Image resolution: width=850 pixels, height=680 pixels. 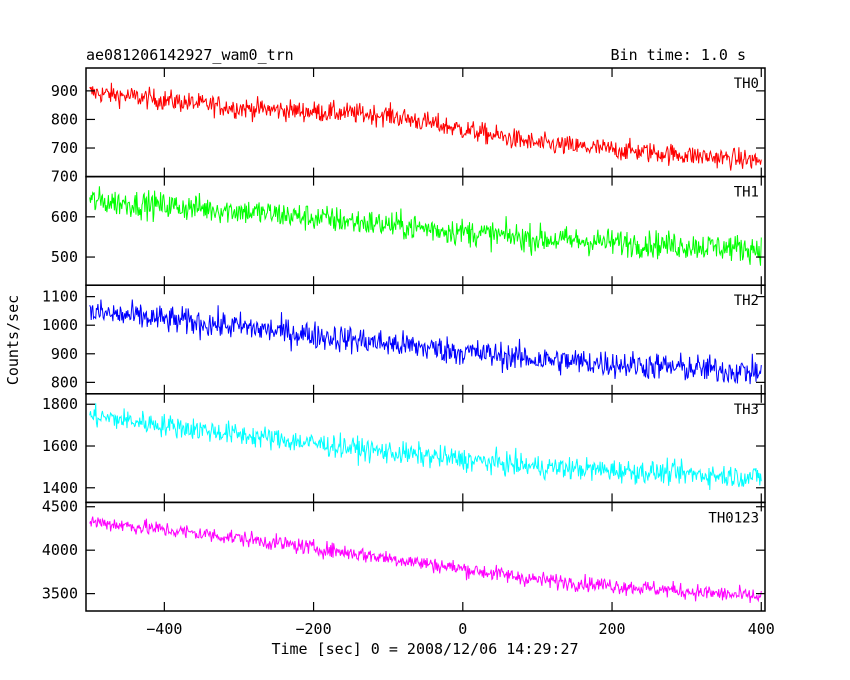 I want to click on panel-label-th2: TH2, so click(x=746, y=301).